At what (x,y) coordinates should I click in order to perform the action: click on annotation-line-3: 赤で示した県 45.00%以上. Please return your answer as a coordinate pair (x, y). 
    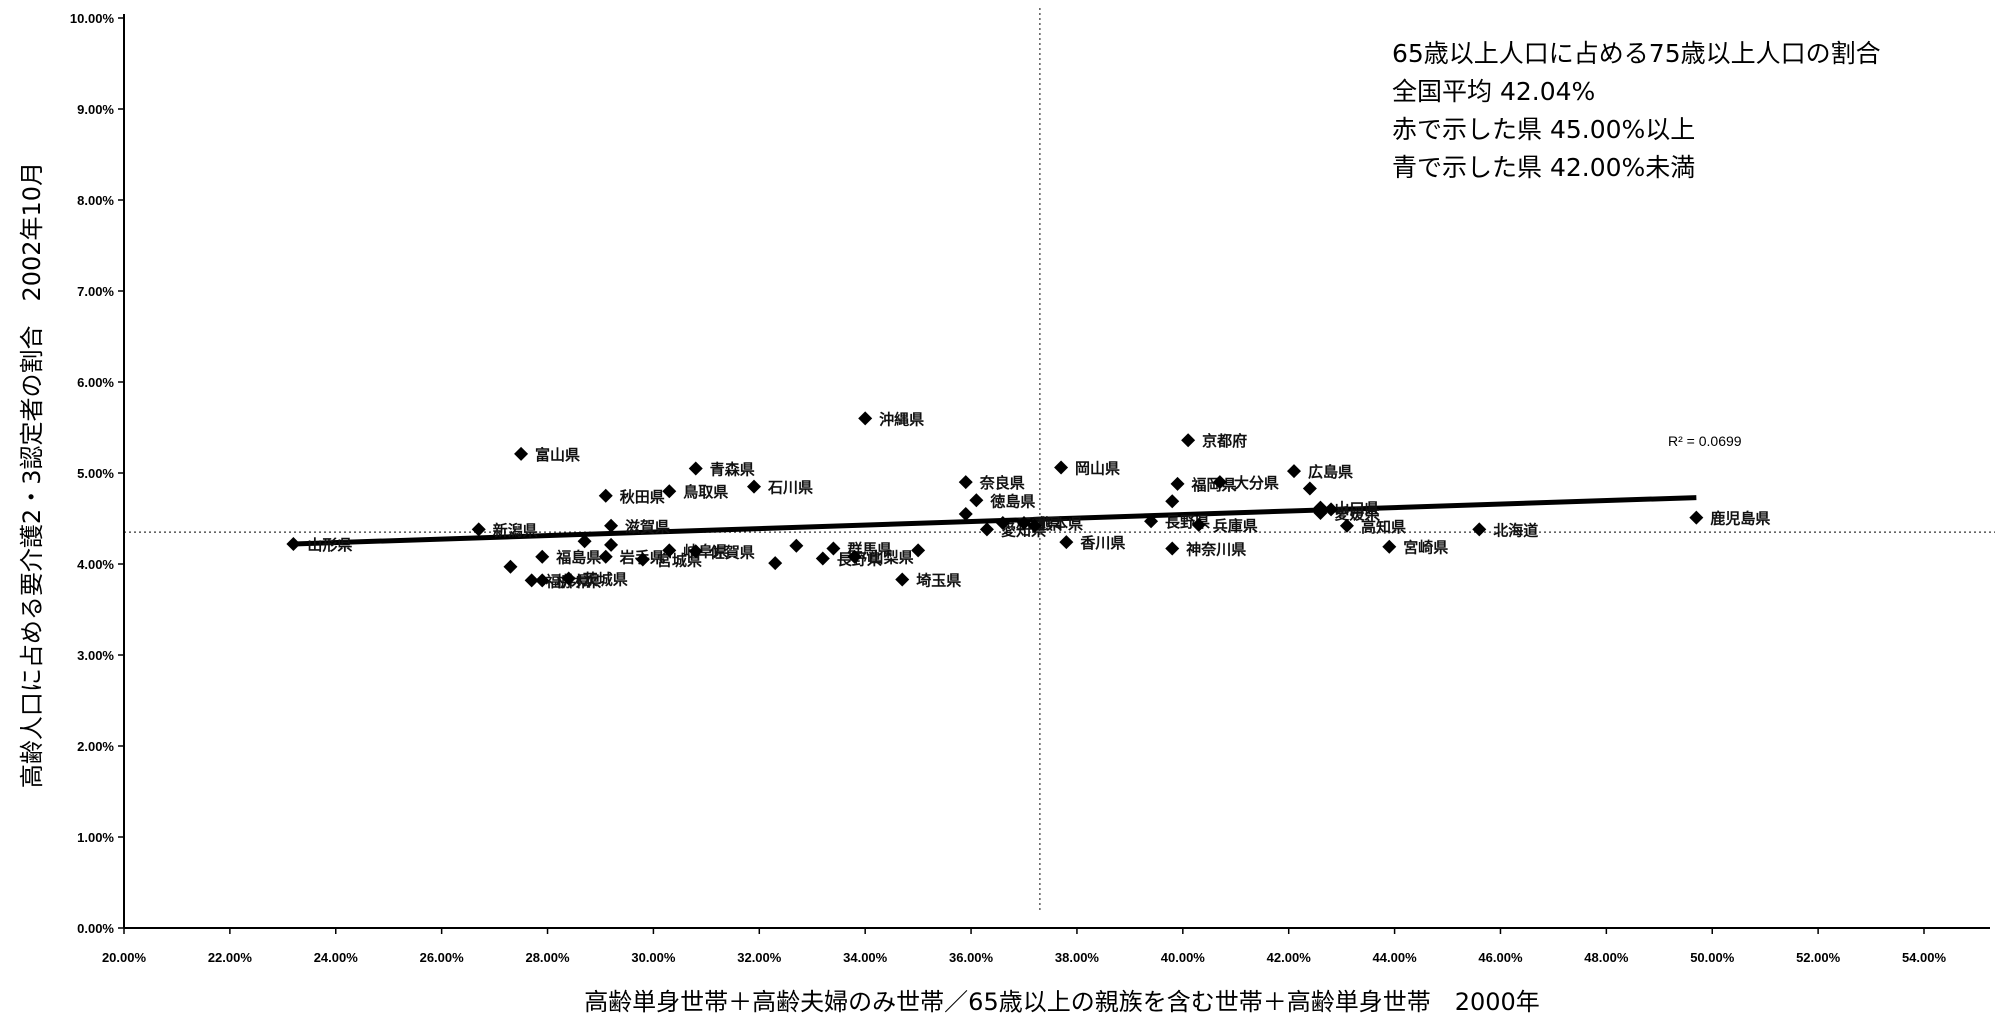
    Looking at the image, I should click on (1543, 129).